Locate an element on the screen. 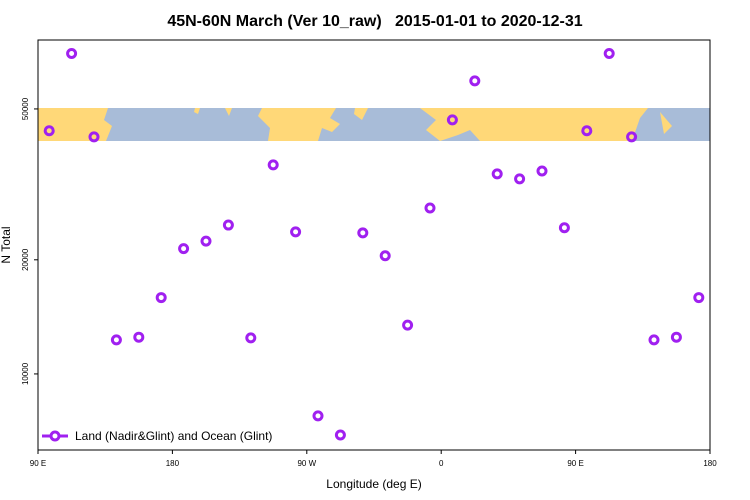 This screenshot has height=500, width=750. legend-label: Land (Nadir&Glint) and Ocean (Glint) is located at coordinates (173, 436).